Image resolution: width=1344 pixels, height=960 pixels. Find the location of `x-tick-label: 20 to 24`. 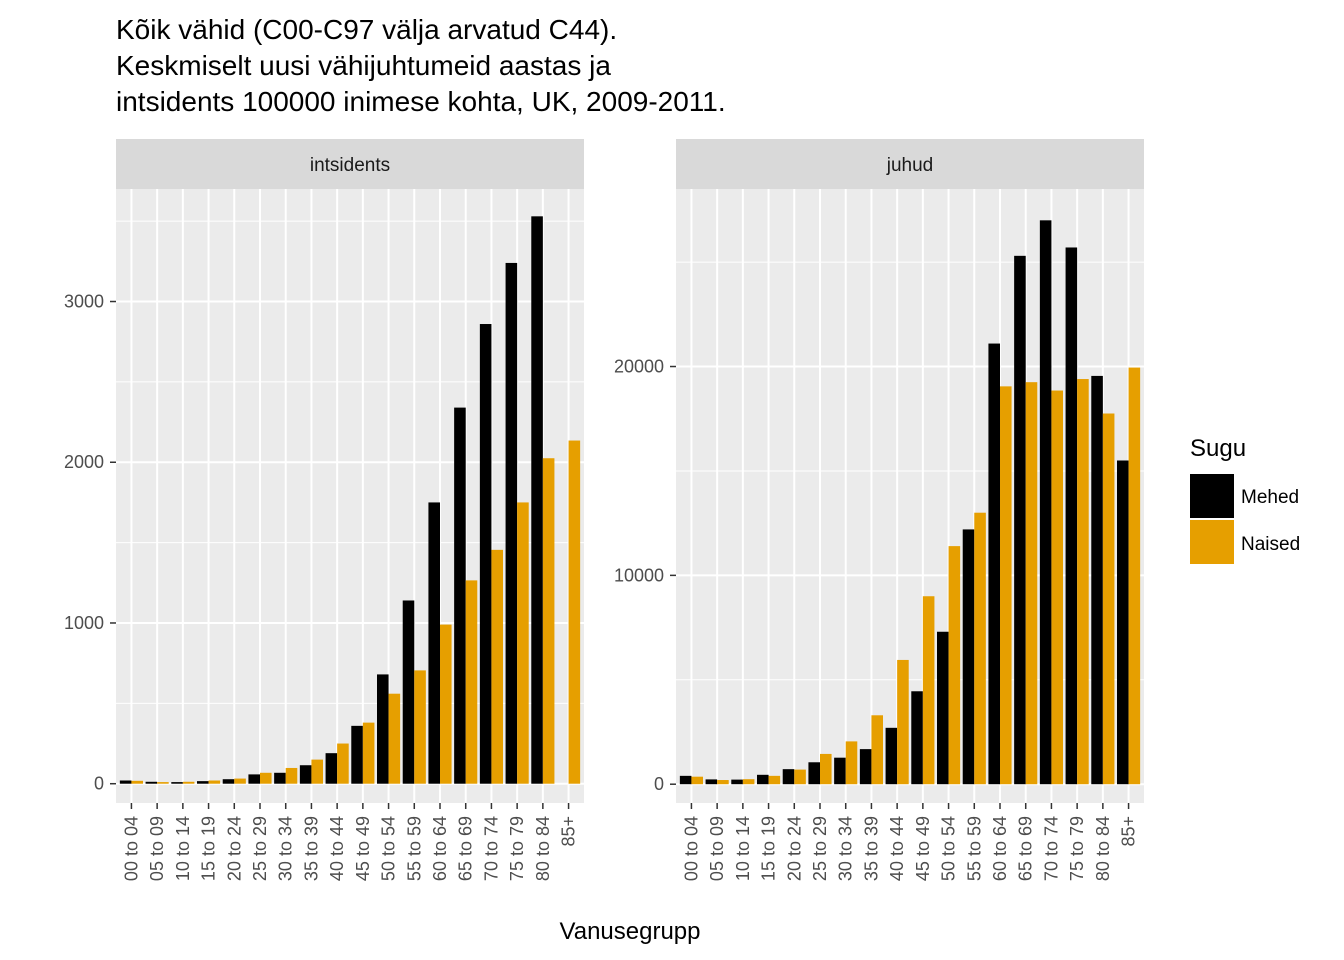

x-tick-label: 20 to 24 is located at coordinates (794, 848).